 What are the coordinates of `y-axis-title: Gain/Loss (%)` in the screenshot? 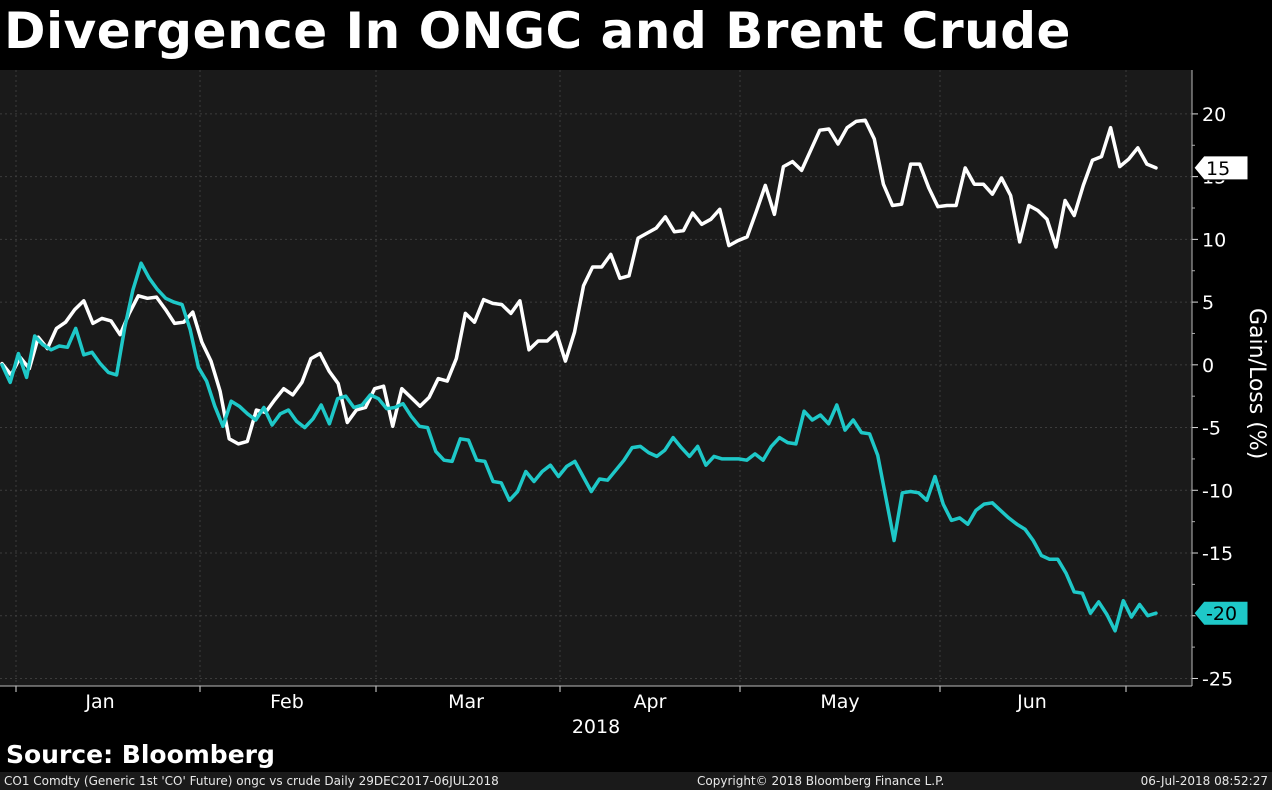 It's located at (1256, 383).